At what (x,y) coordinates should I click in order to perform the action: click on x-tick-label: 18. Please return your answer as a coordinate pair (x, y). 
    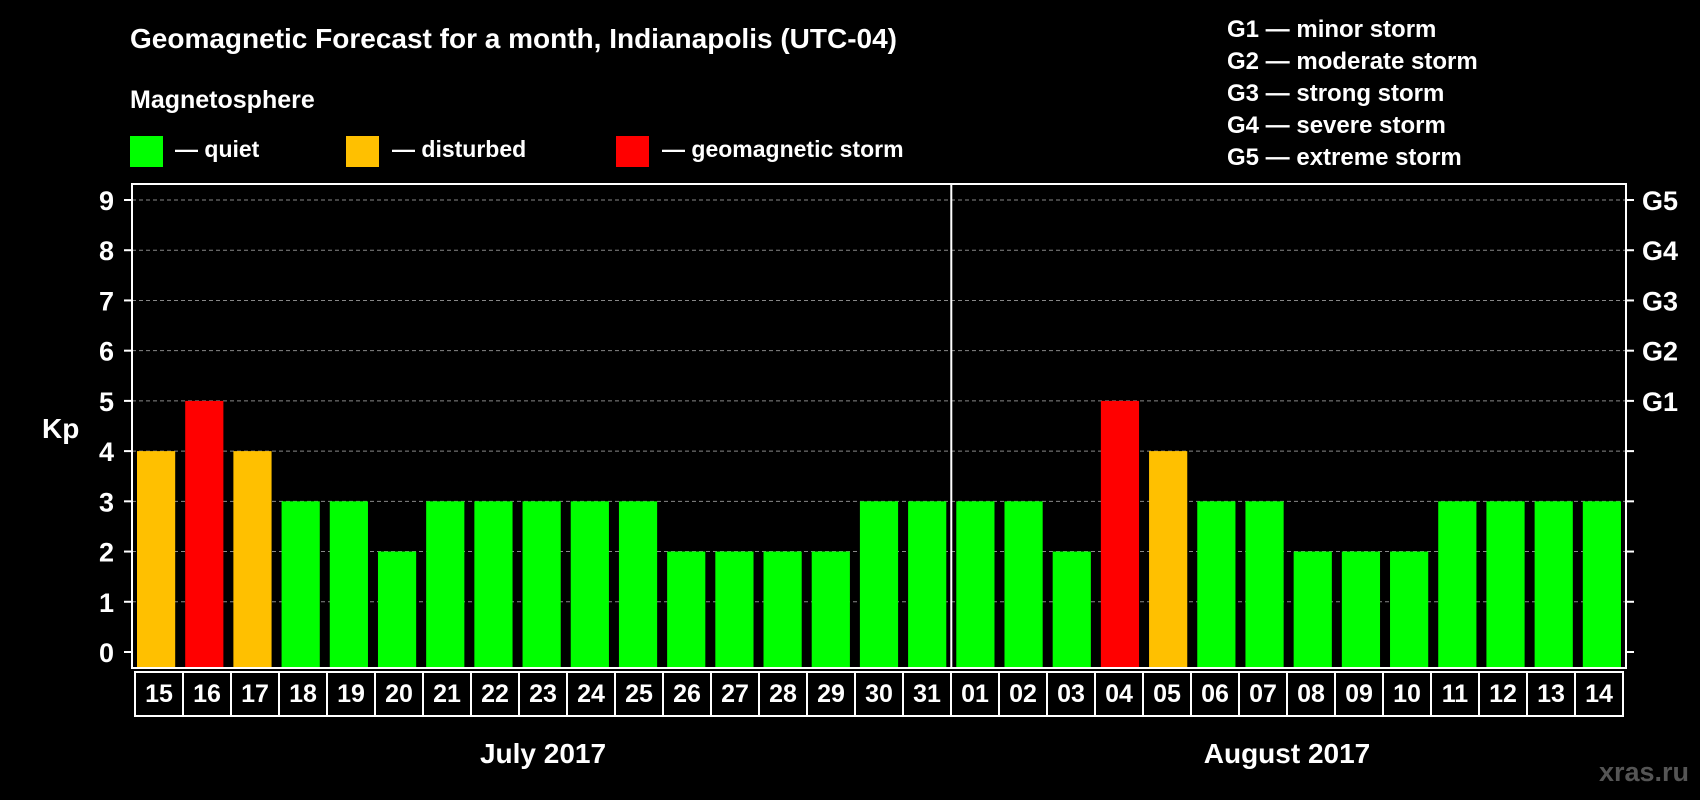
    Looking at the image, I should click on (303, 694).